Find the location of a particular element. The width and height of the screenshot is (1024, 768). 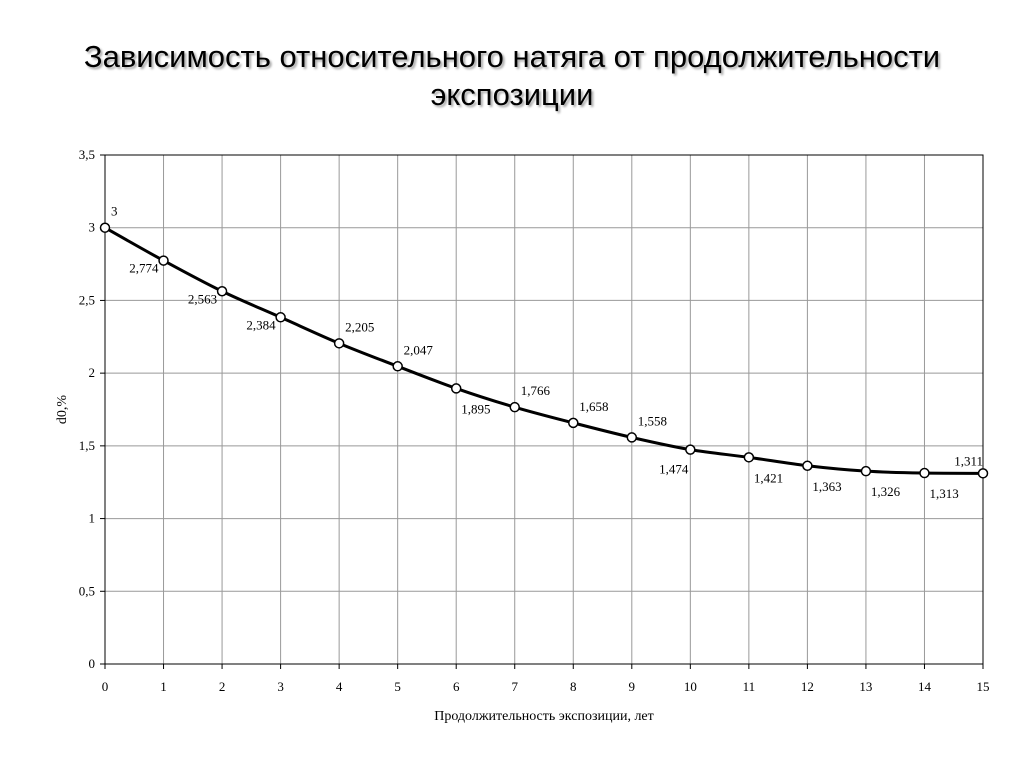

x-tick-label: 8 is located at coordinates (573, 686).